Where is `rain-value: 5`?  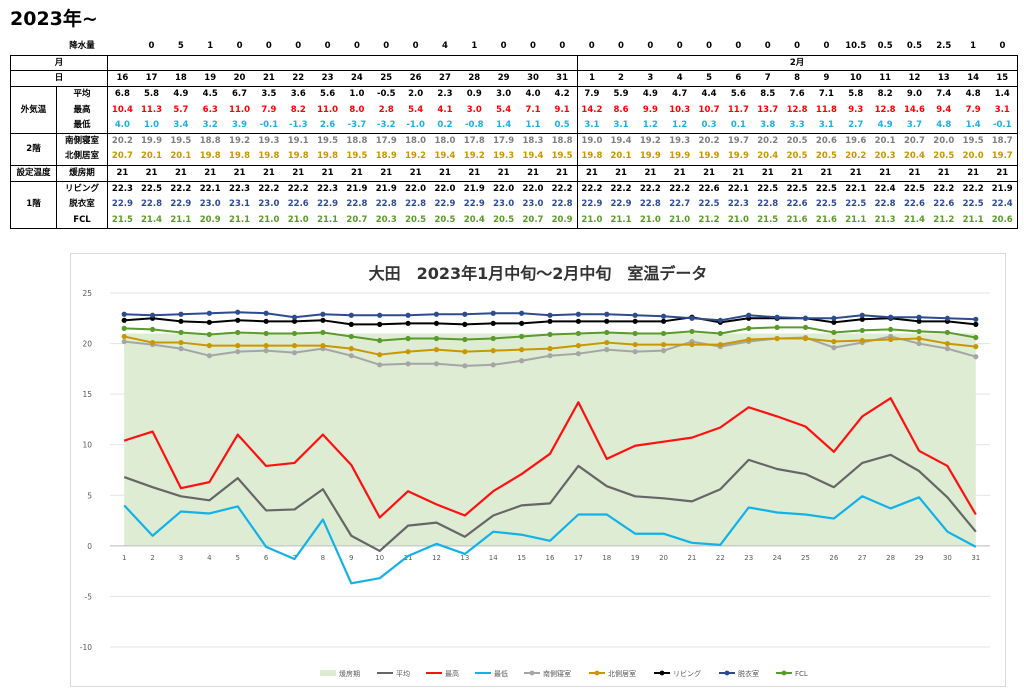 rain-value: 5 is located at coordinates (180, 46).